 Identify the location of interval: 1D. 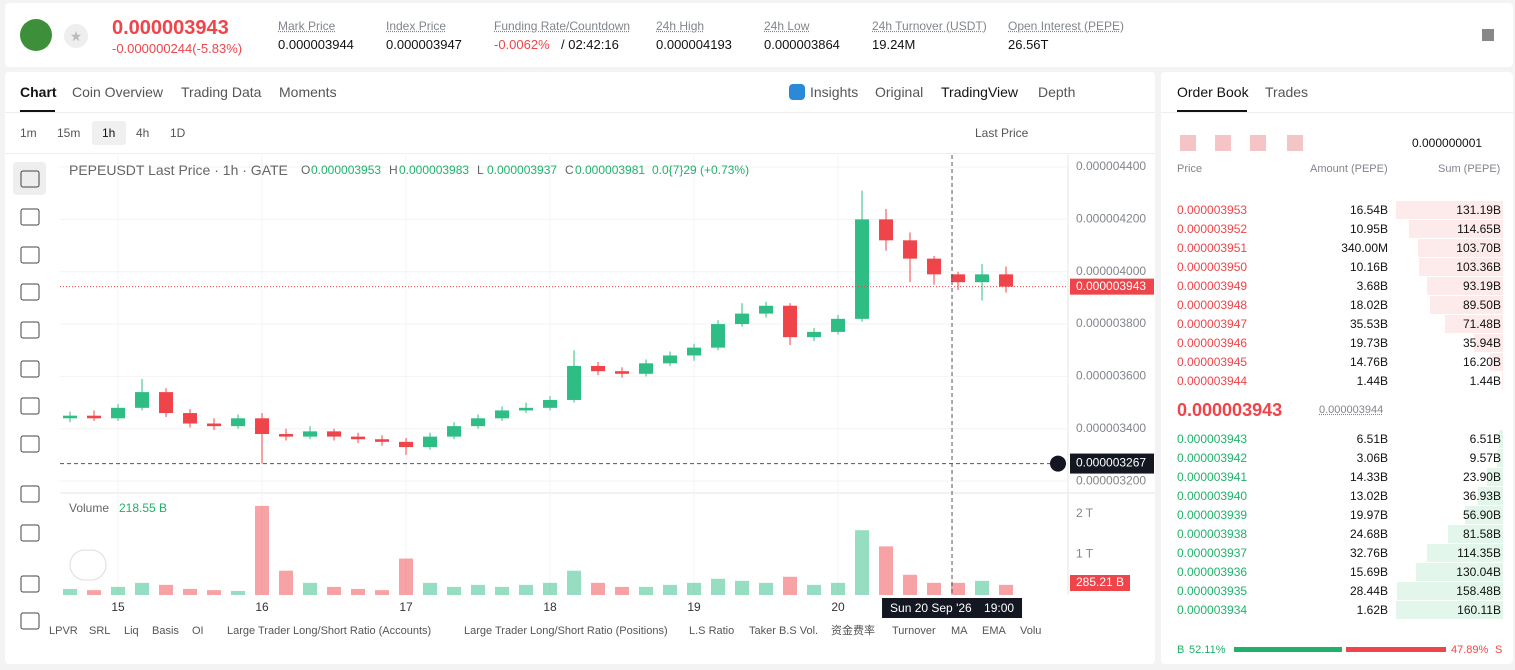
(178, 133).